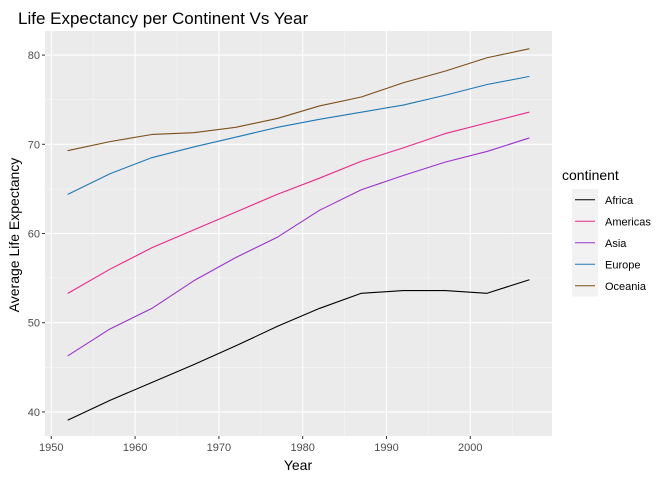  Describe the element at coordinates (628, 222) in the screenshot. I see `legend-label-americas: Americas` at that location.